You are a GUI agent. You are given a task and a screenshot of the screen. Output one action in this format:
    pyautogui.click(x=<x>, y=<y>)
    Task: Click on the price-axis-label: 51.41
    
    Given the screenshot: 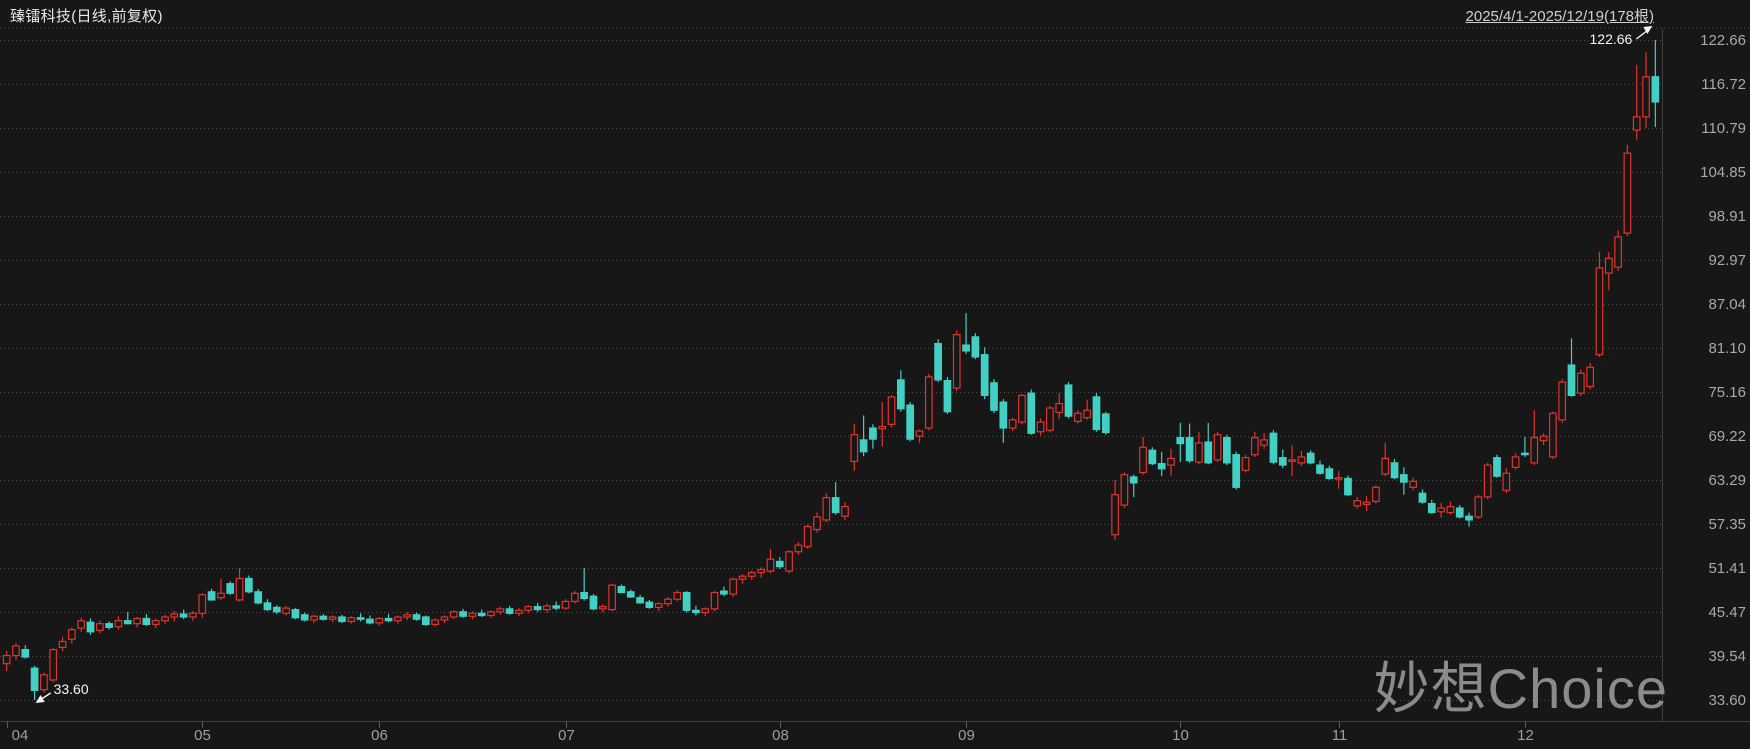 What is the action you would take?
    pyautogui.click(x=1727, y=568)
    